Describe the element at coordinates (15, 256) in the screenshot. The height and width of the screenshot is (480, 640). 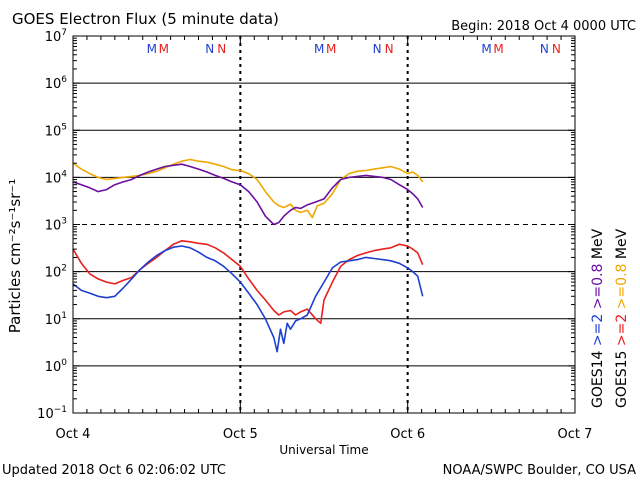
I see `y-axis-label: Particles cm⁻²s⁻¹sr⁻¹` at that location.